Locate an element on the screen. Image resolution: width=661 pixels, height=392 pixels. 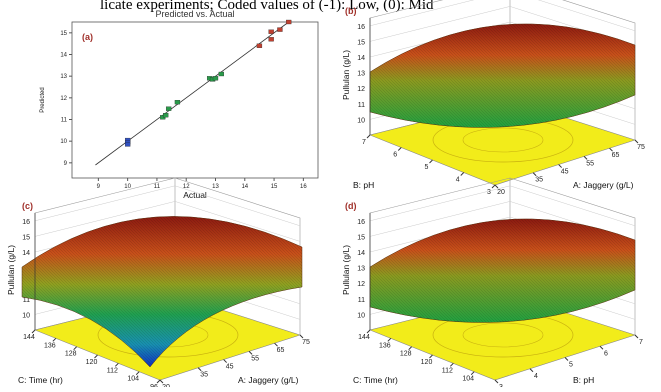
y-tick-label: 35 is located at coordinates (204, 375).